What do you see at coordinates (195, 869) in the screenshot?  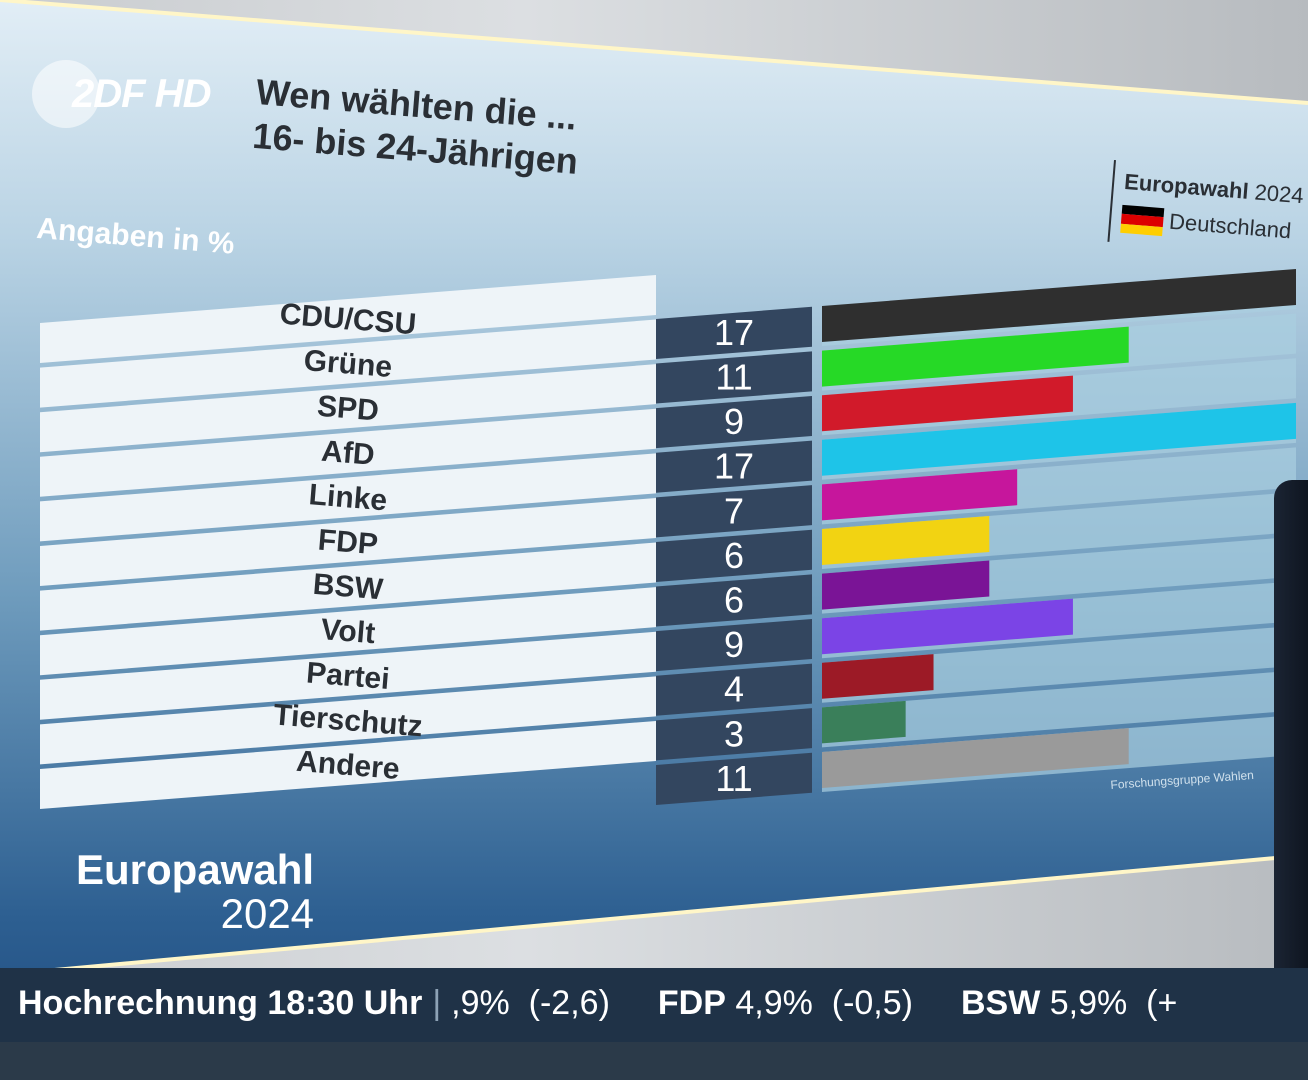 I see `brand-name: Europawahl` at bounding box center [195, 869].